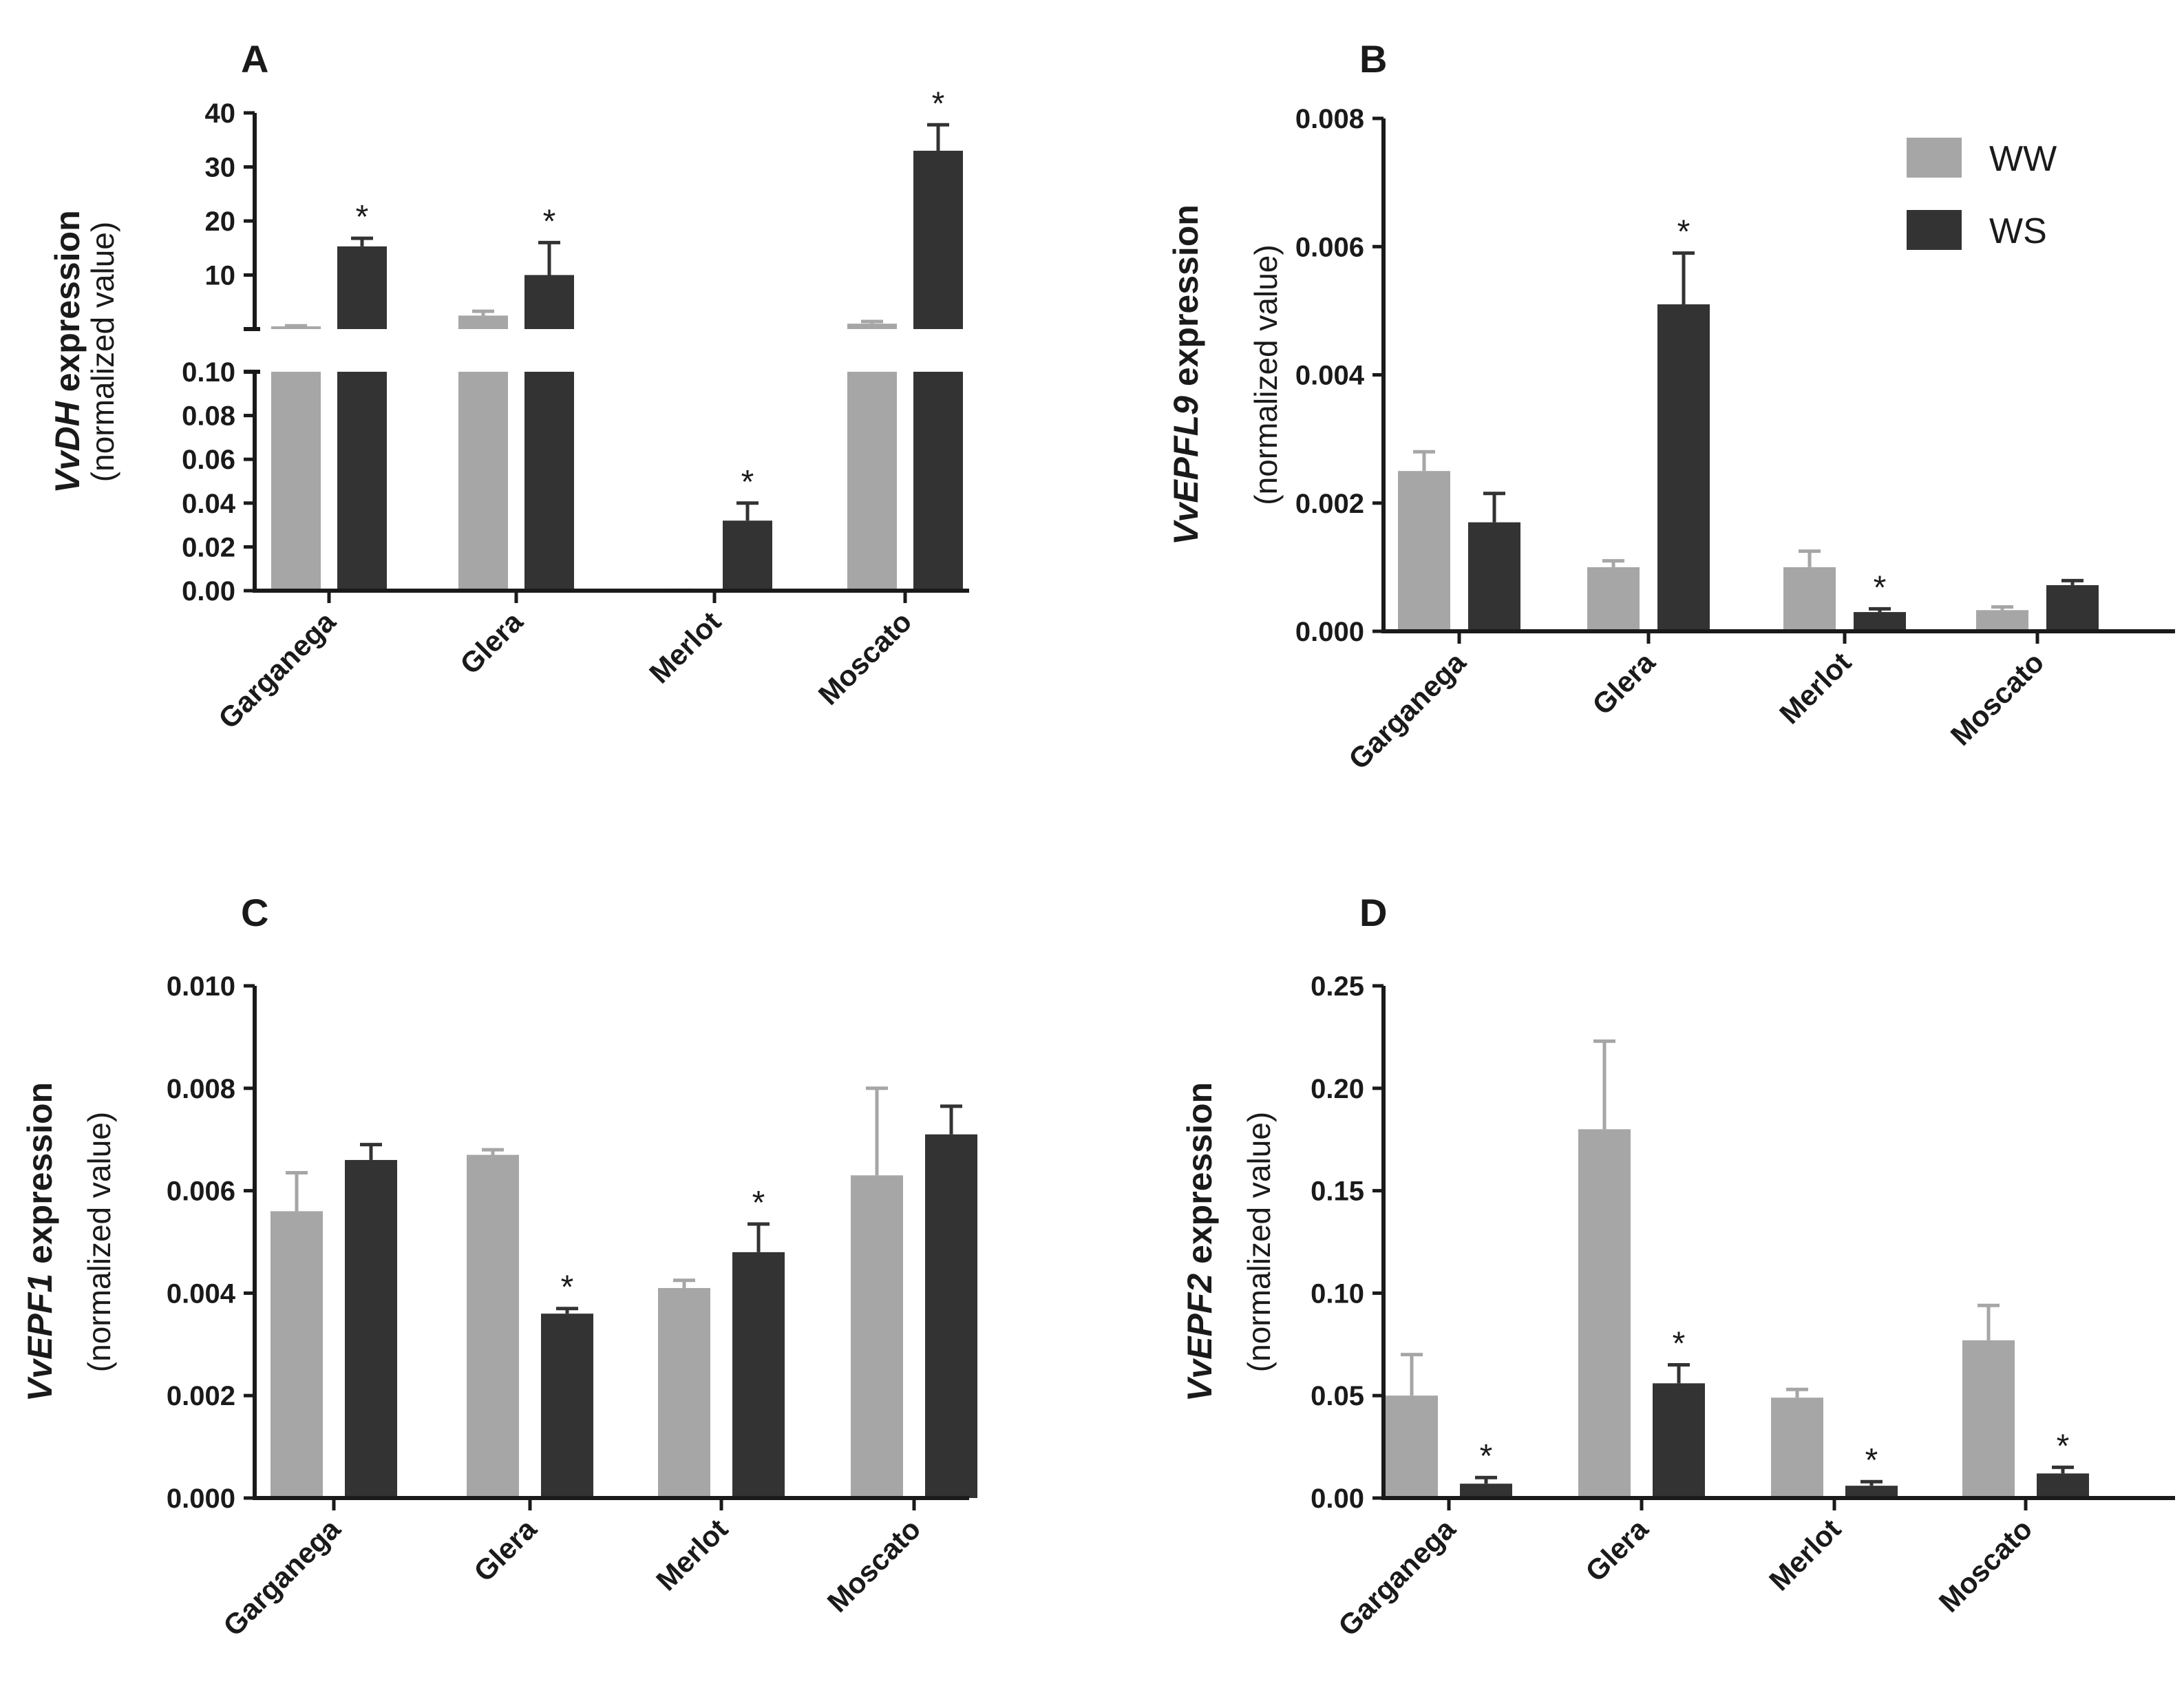 The image size is (2184, 1708). I want to click on y-axis-label: VvDH expression, so click(67, 351).